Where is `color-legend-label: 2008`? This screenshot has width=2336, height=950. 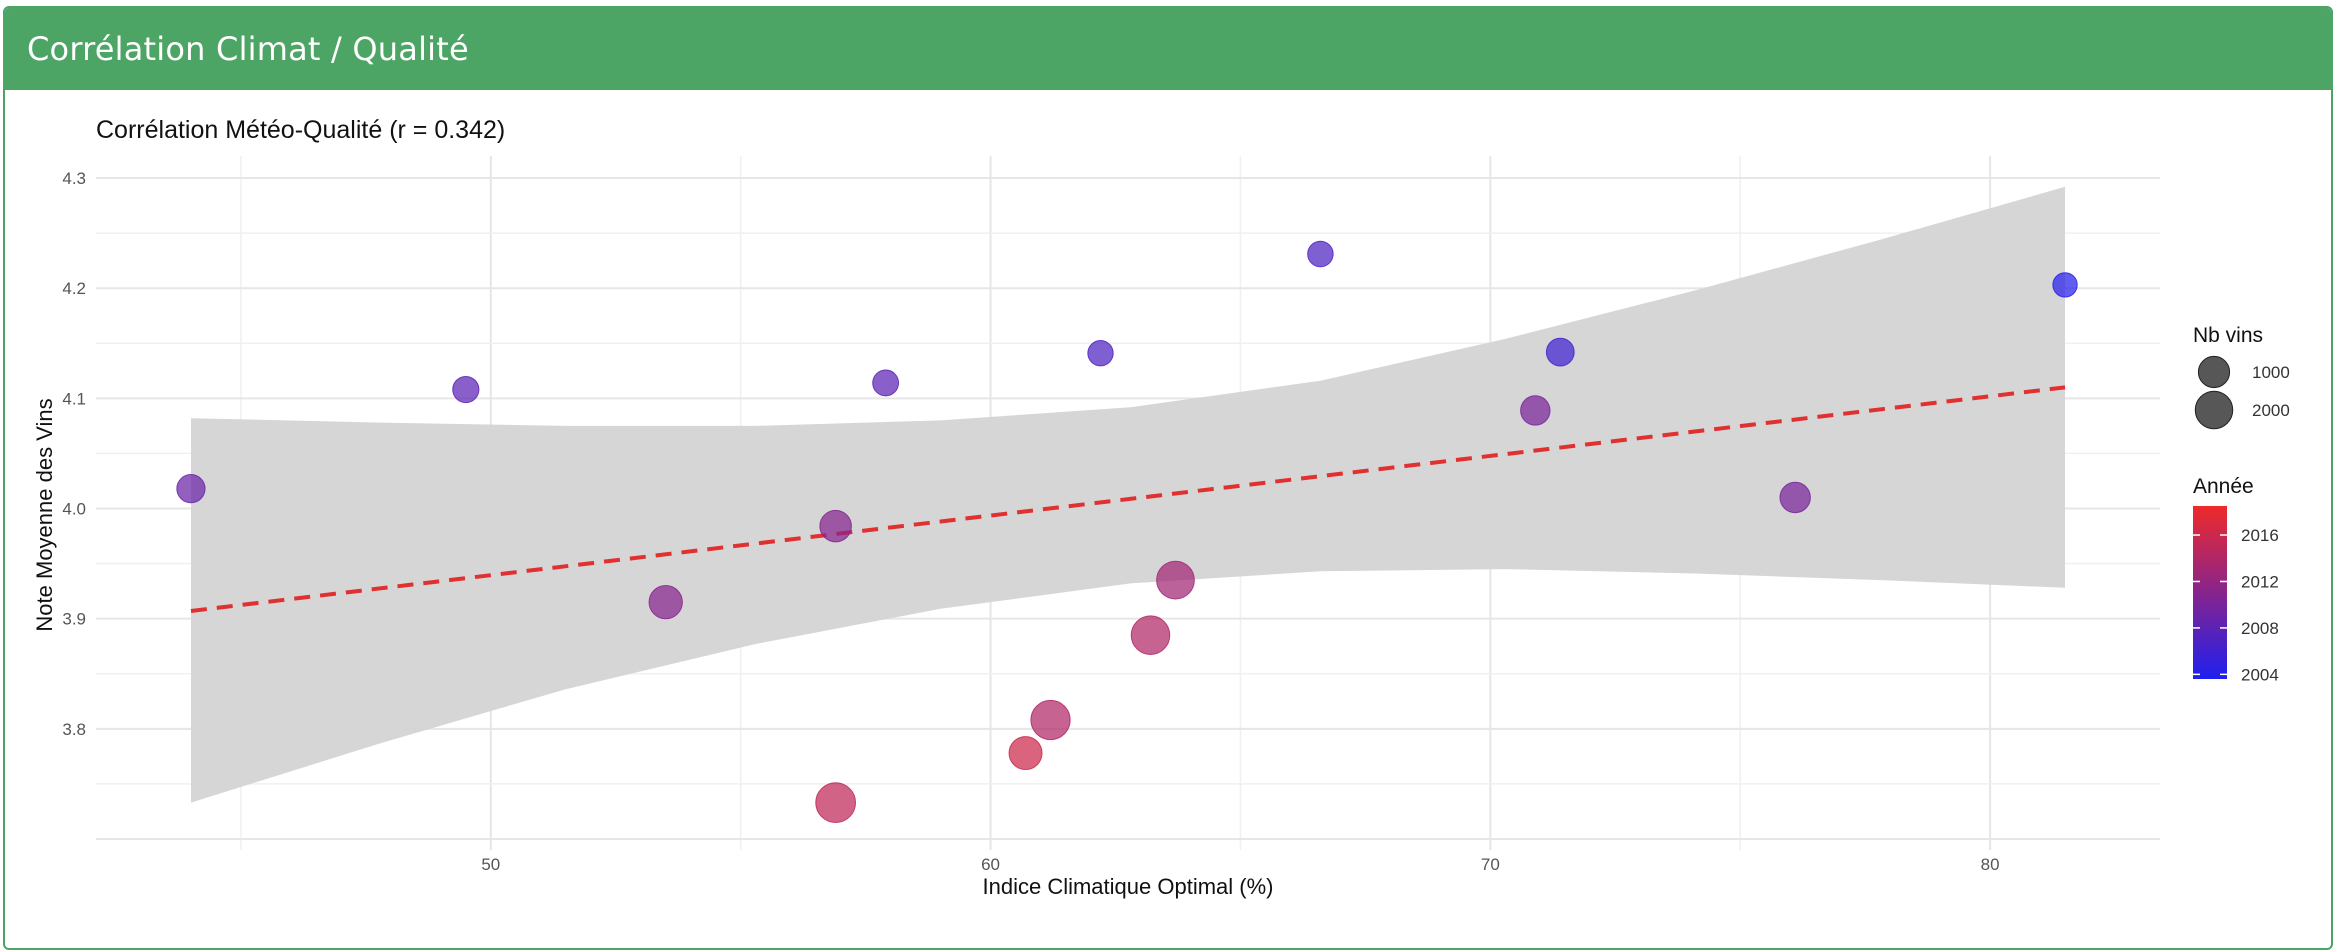 color-legend-label: 2008 is located at coordinates (2260, 628).